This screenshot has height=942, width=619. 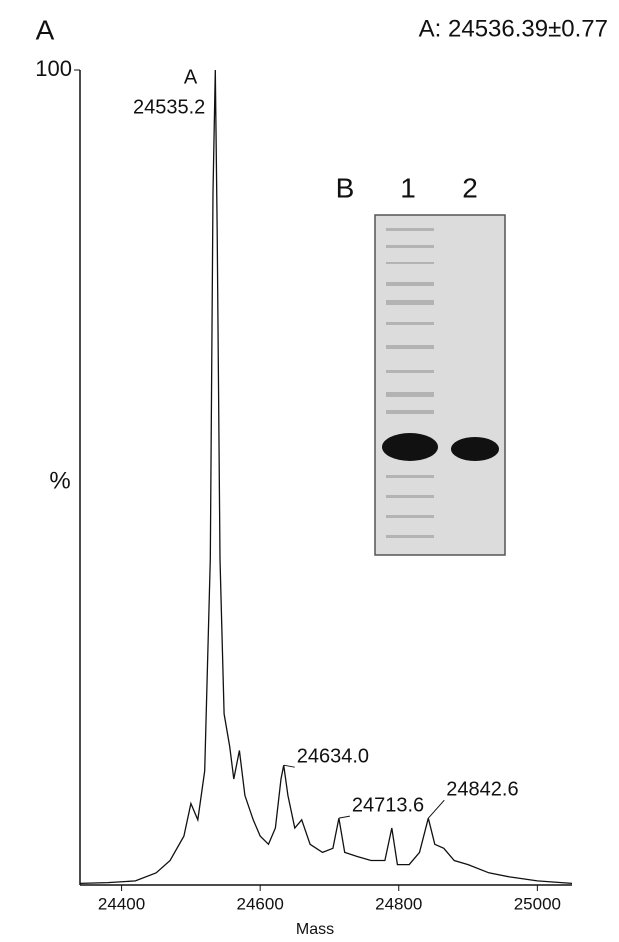 What do you see at coordinates (169, 107) in the screenshot?
I see `peak-label: 24535.2` at bounding box center [169, 107].